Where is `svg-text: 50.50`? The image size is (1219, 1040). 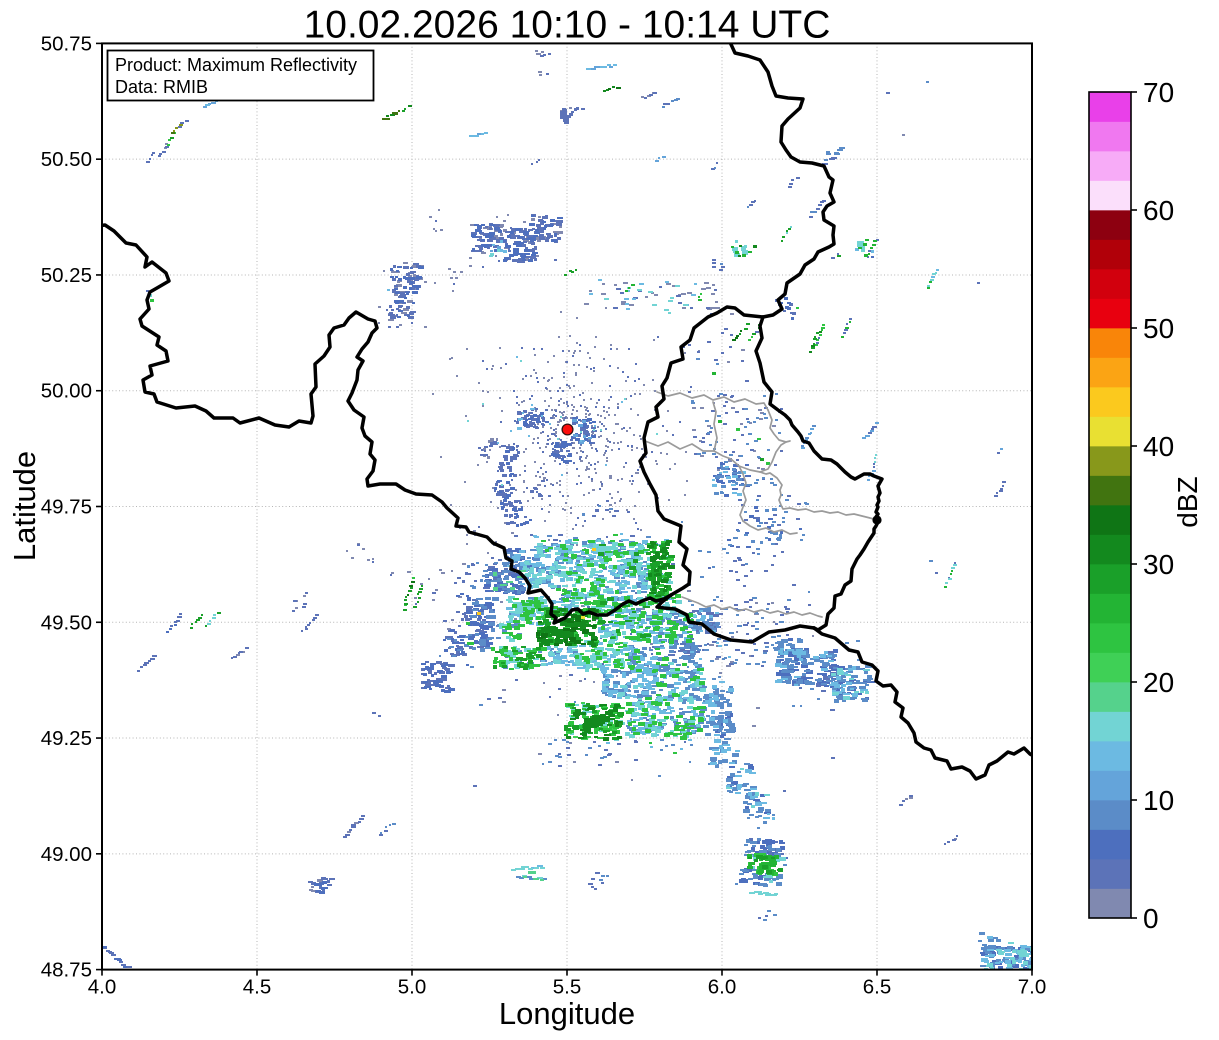
svg-text: 50.50 is located at coordinates (66, 159).